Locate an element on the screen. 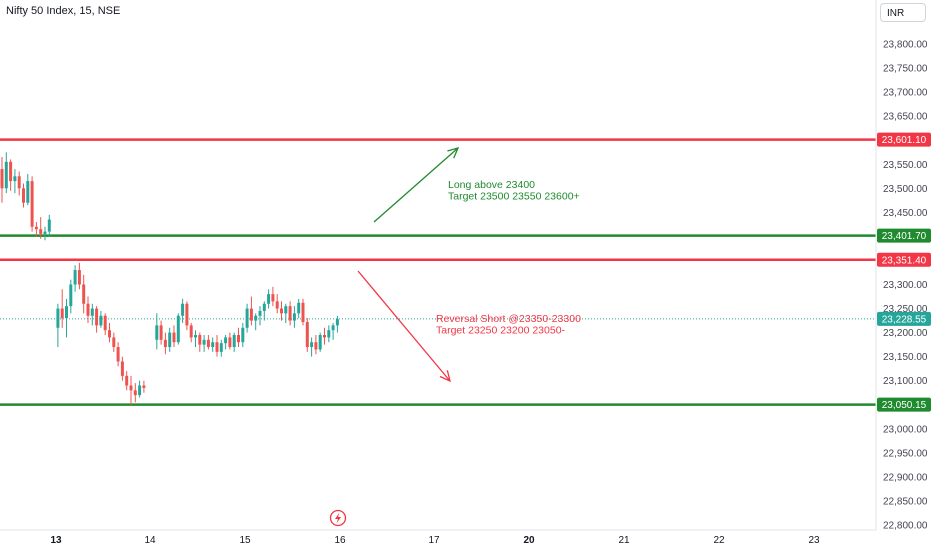 The width and height of the screenshot is (932, 555). level-price-label: 23,401.70 is located at coordinates (904, 236).